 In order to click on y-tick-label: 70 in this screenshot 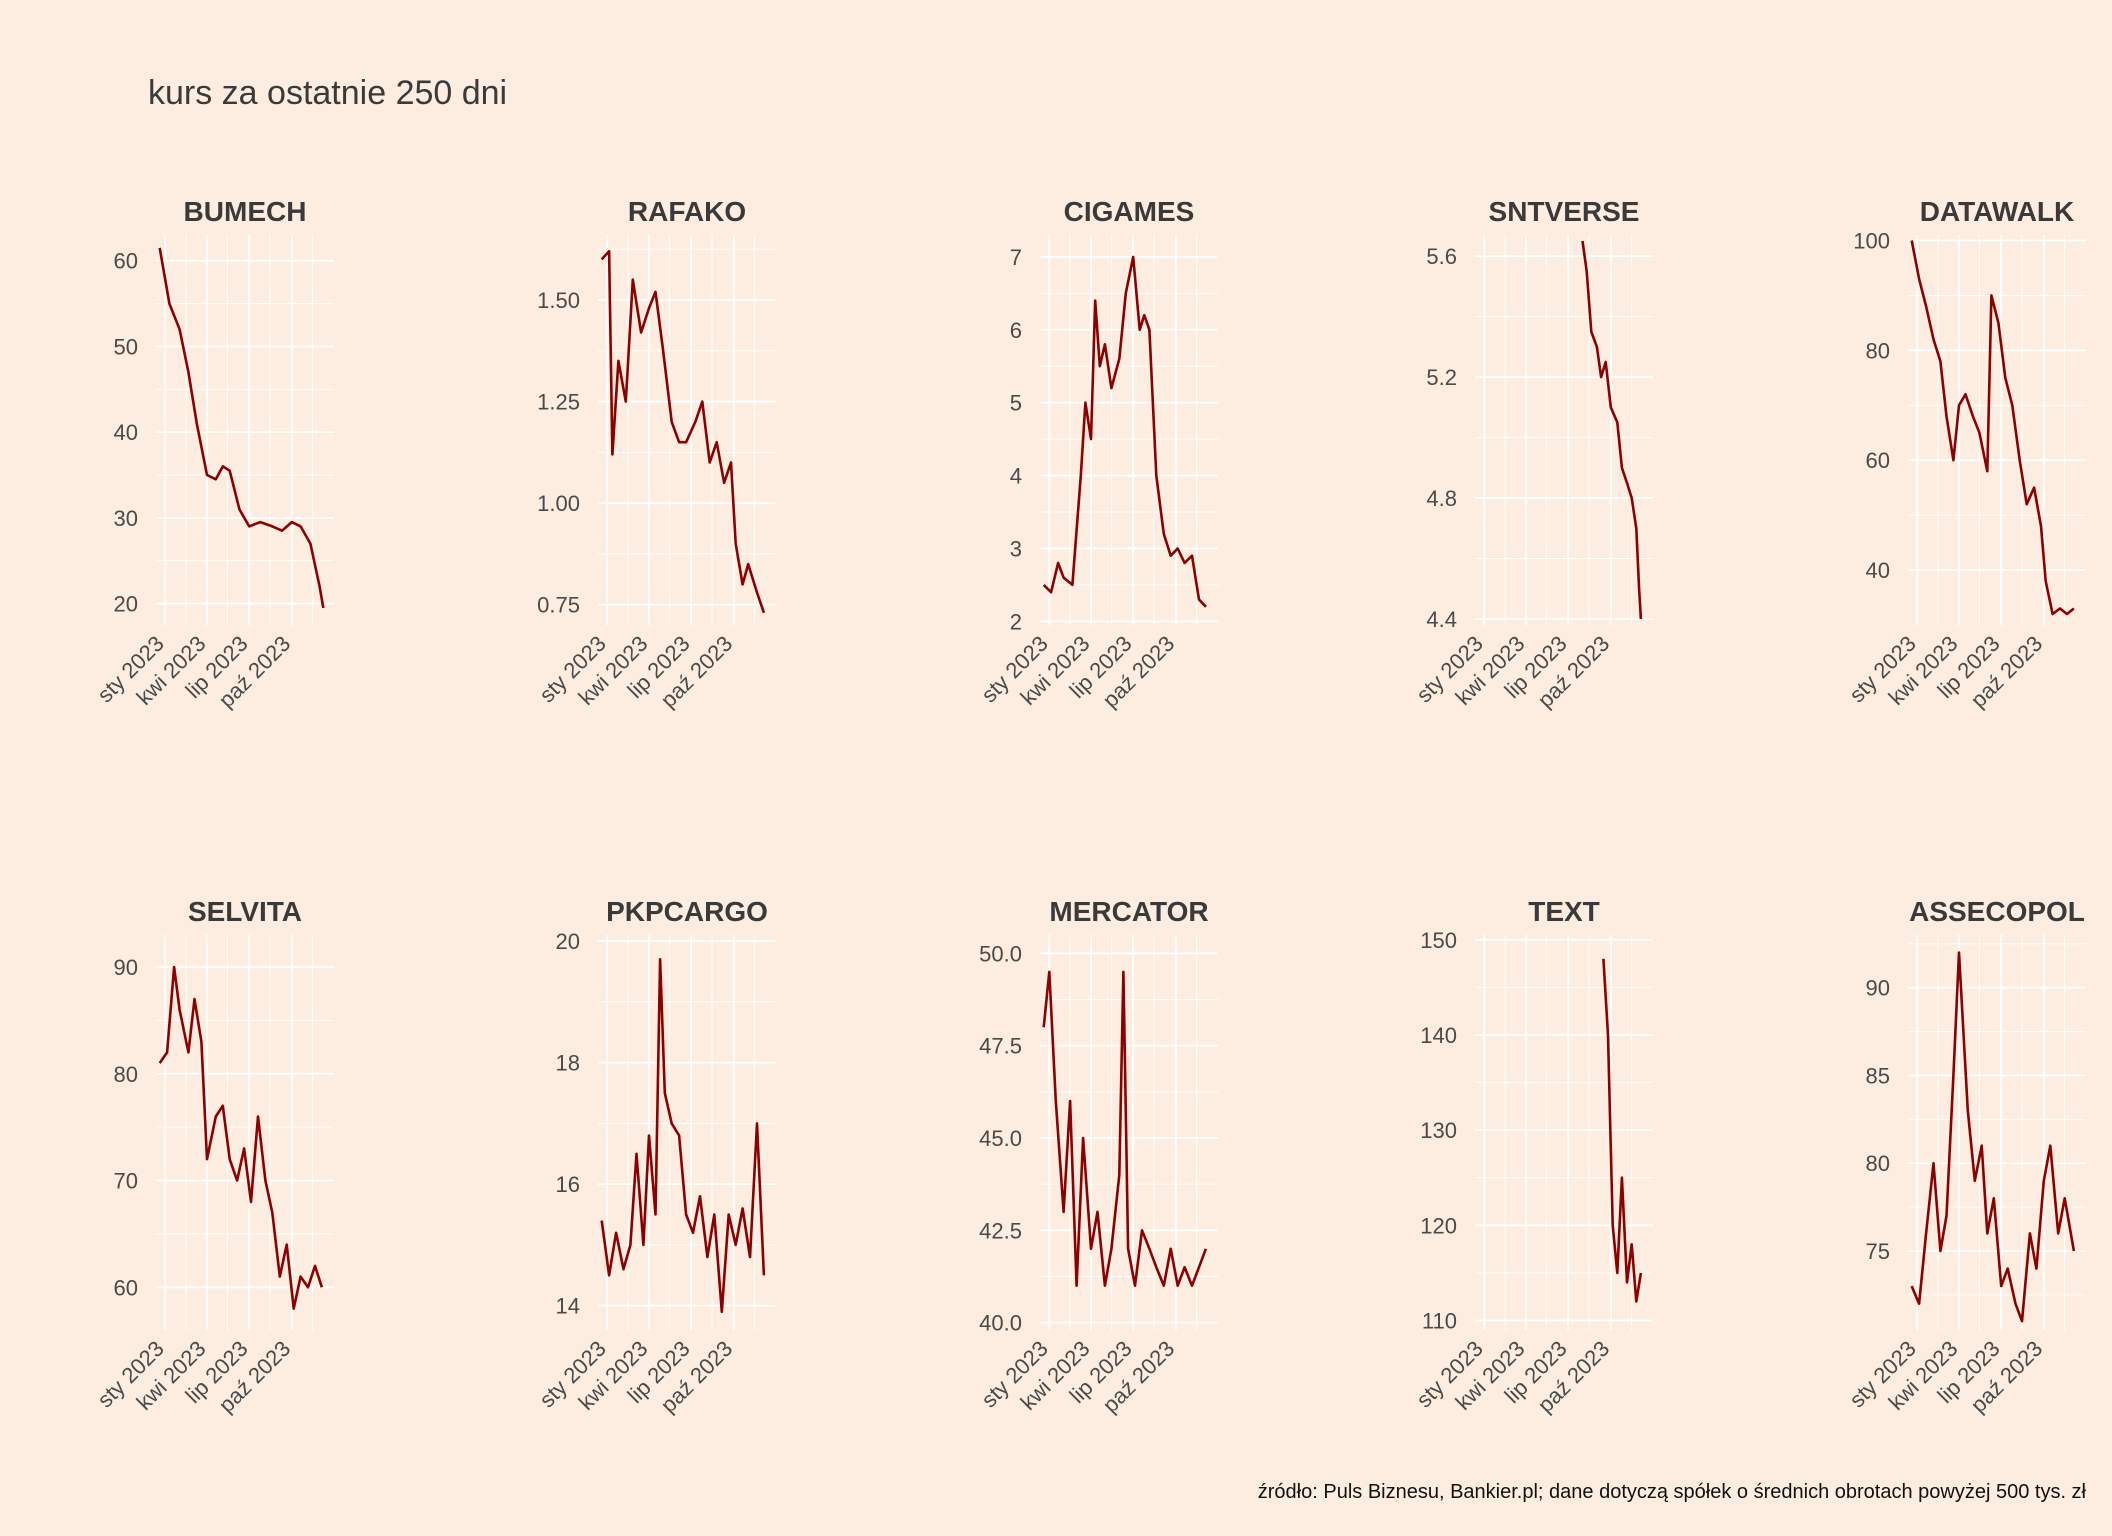, I will do `click(126, 1181)`.